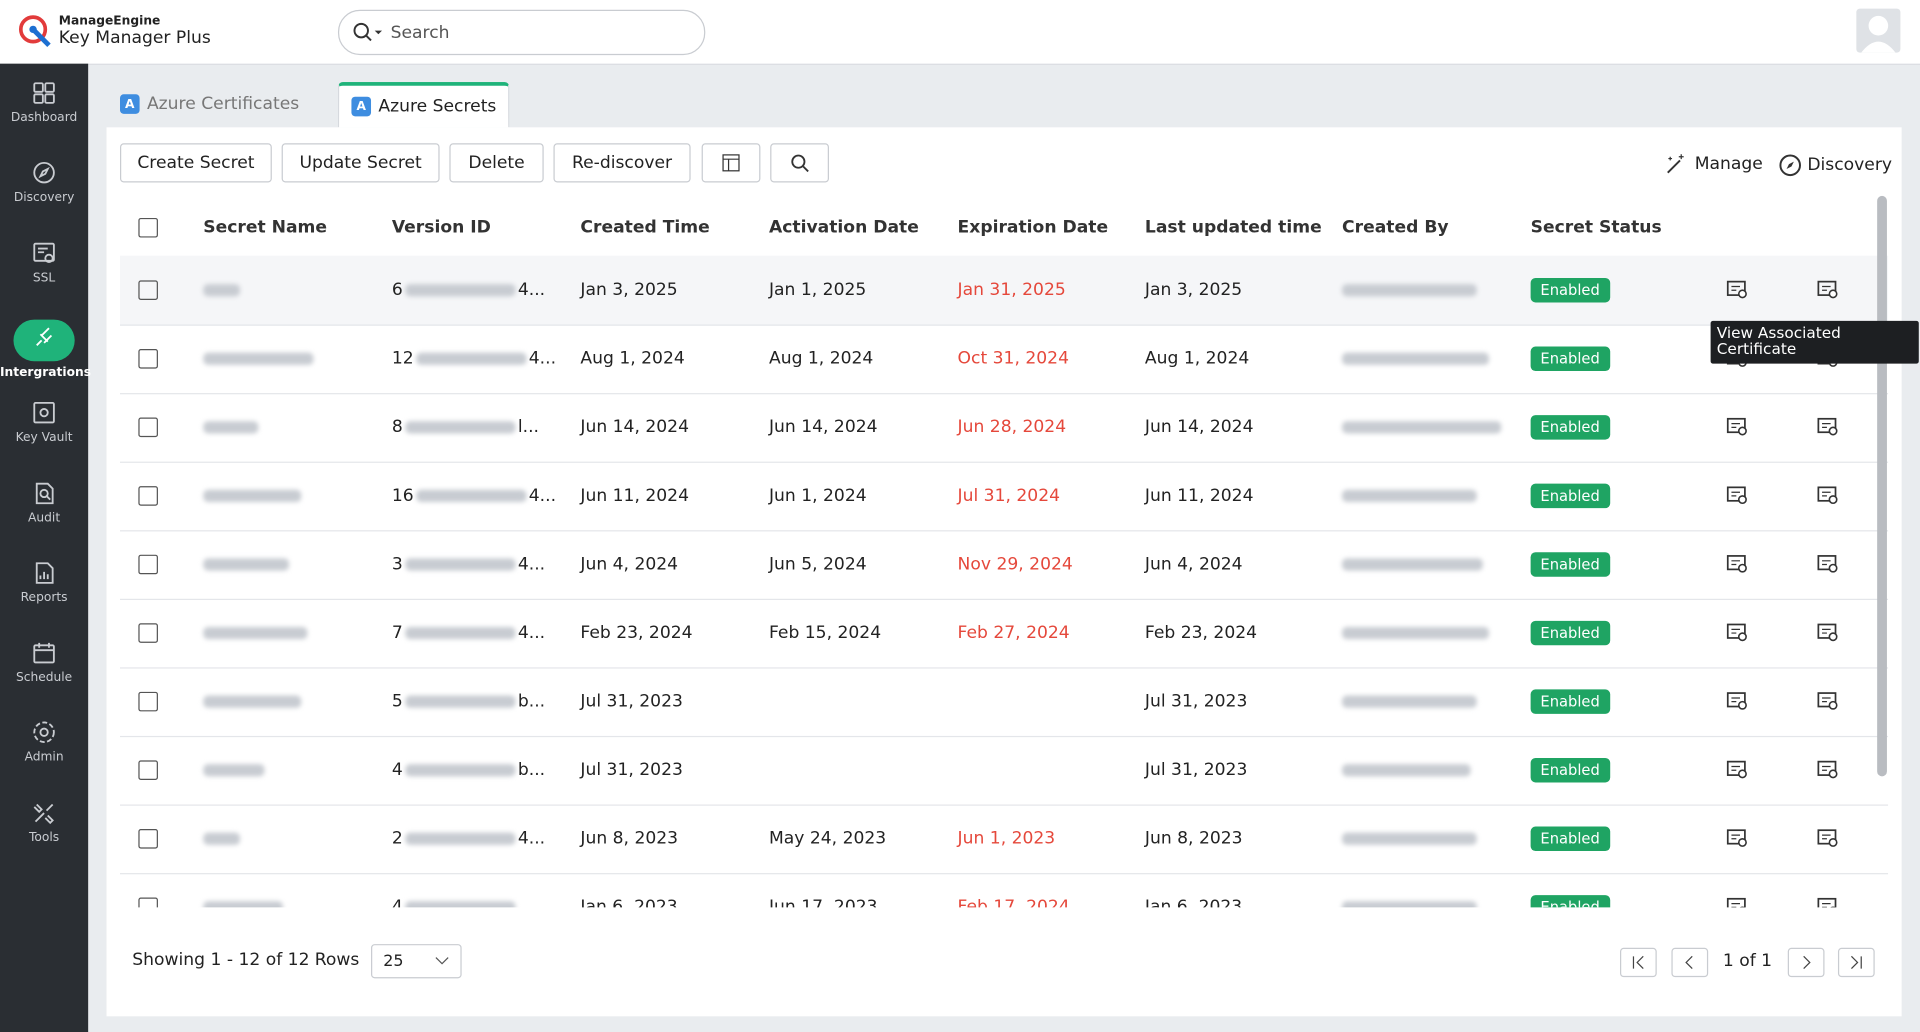 The height and width of the screenshot is (1032, 1920). I want to click on last-page, so click(1856, 962).